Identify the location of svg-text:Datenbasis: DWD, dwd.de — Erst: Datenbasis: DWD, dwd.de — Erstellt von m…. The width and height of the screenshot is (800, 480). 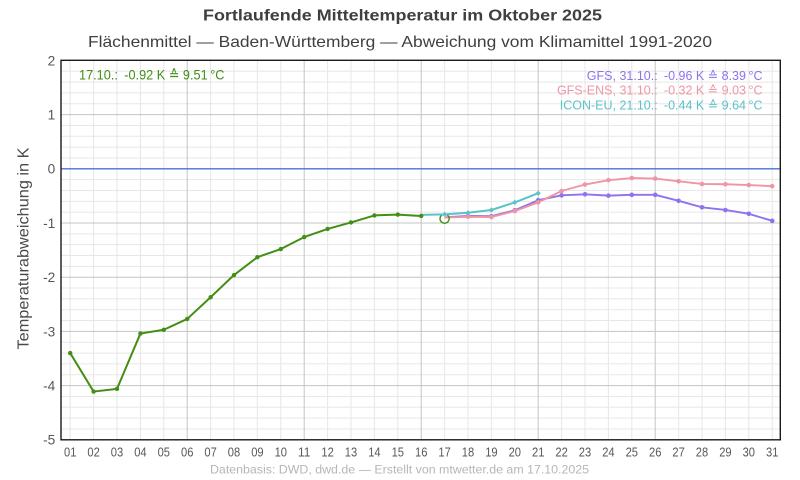
(399, 469).